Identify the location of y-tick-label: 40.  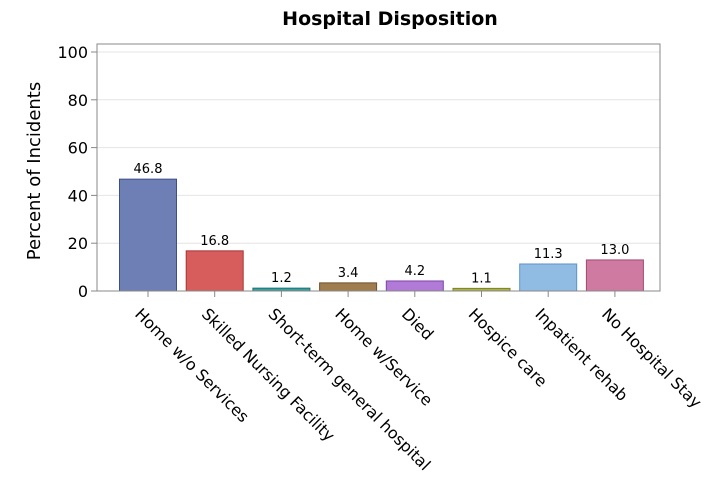
(78, 195).